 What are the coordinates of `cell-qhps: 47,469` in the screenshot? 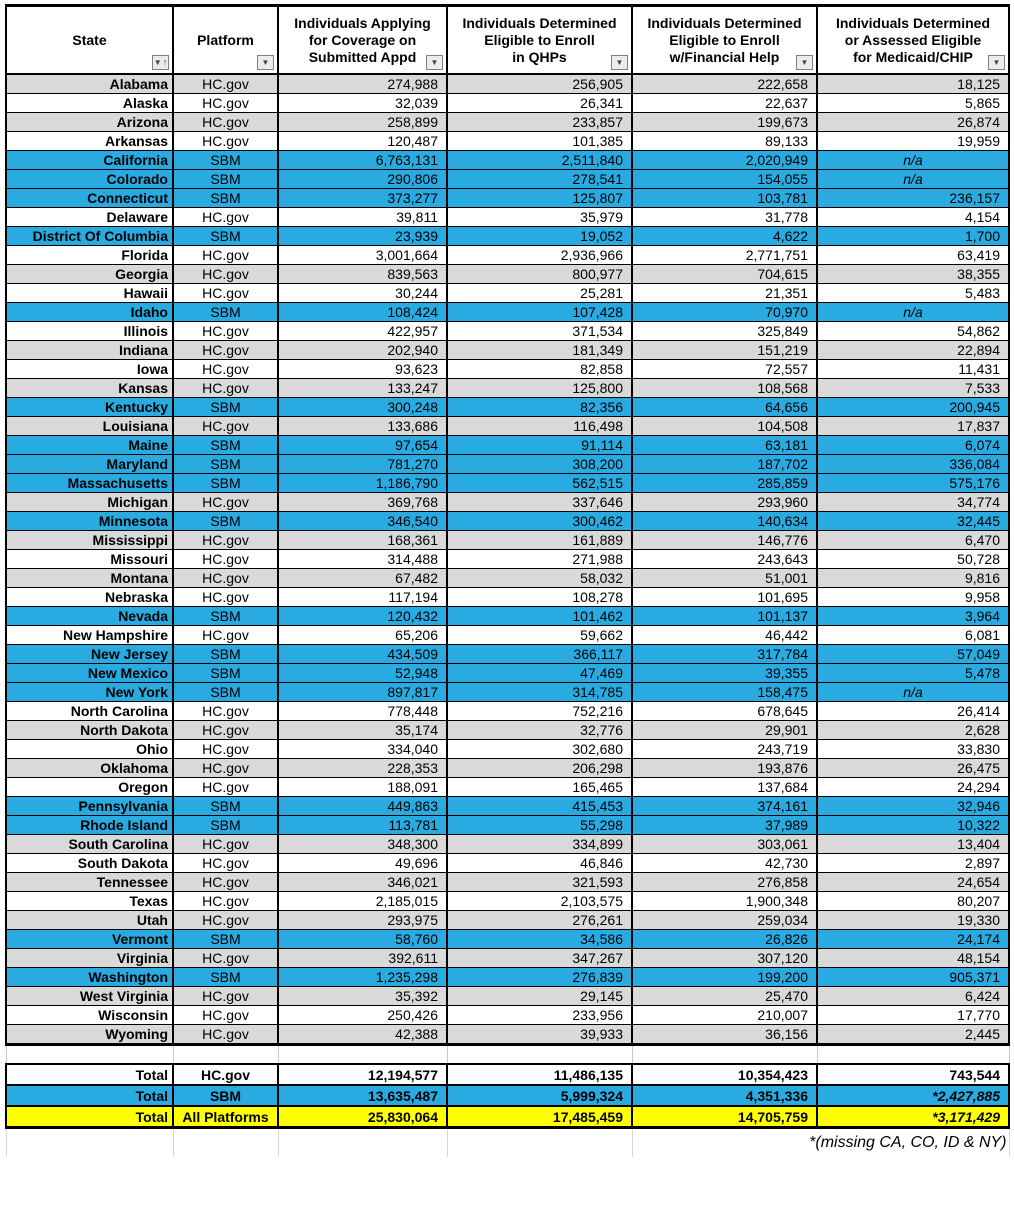 It's located at (539, 673).